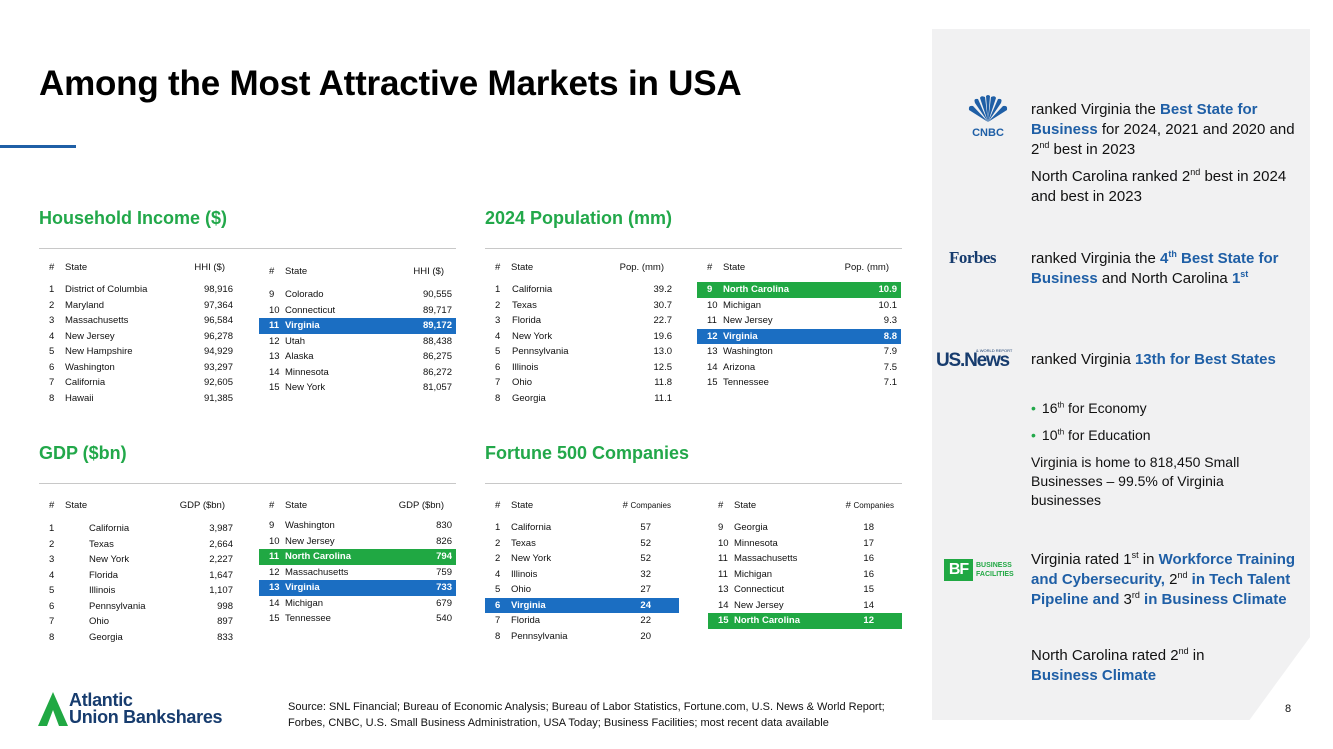 This screenshot has width=1333, height=749. What do you see at coordinates (106, 289) in the screenshot?
I see `state-cell: District of Columbia` at bounding box center [106, 289].